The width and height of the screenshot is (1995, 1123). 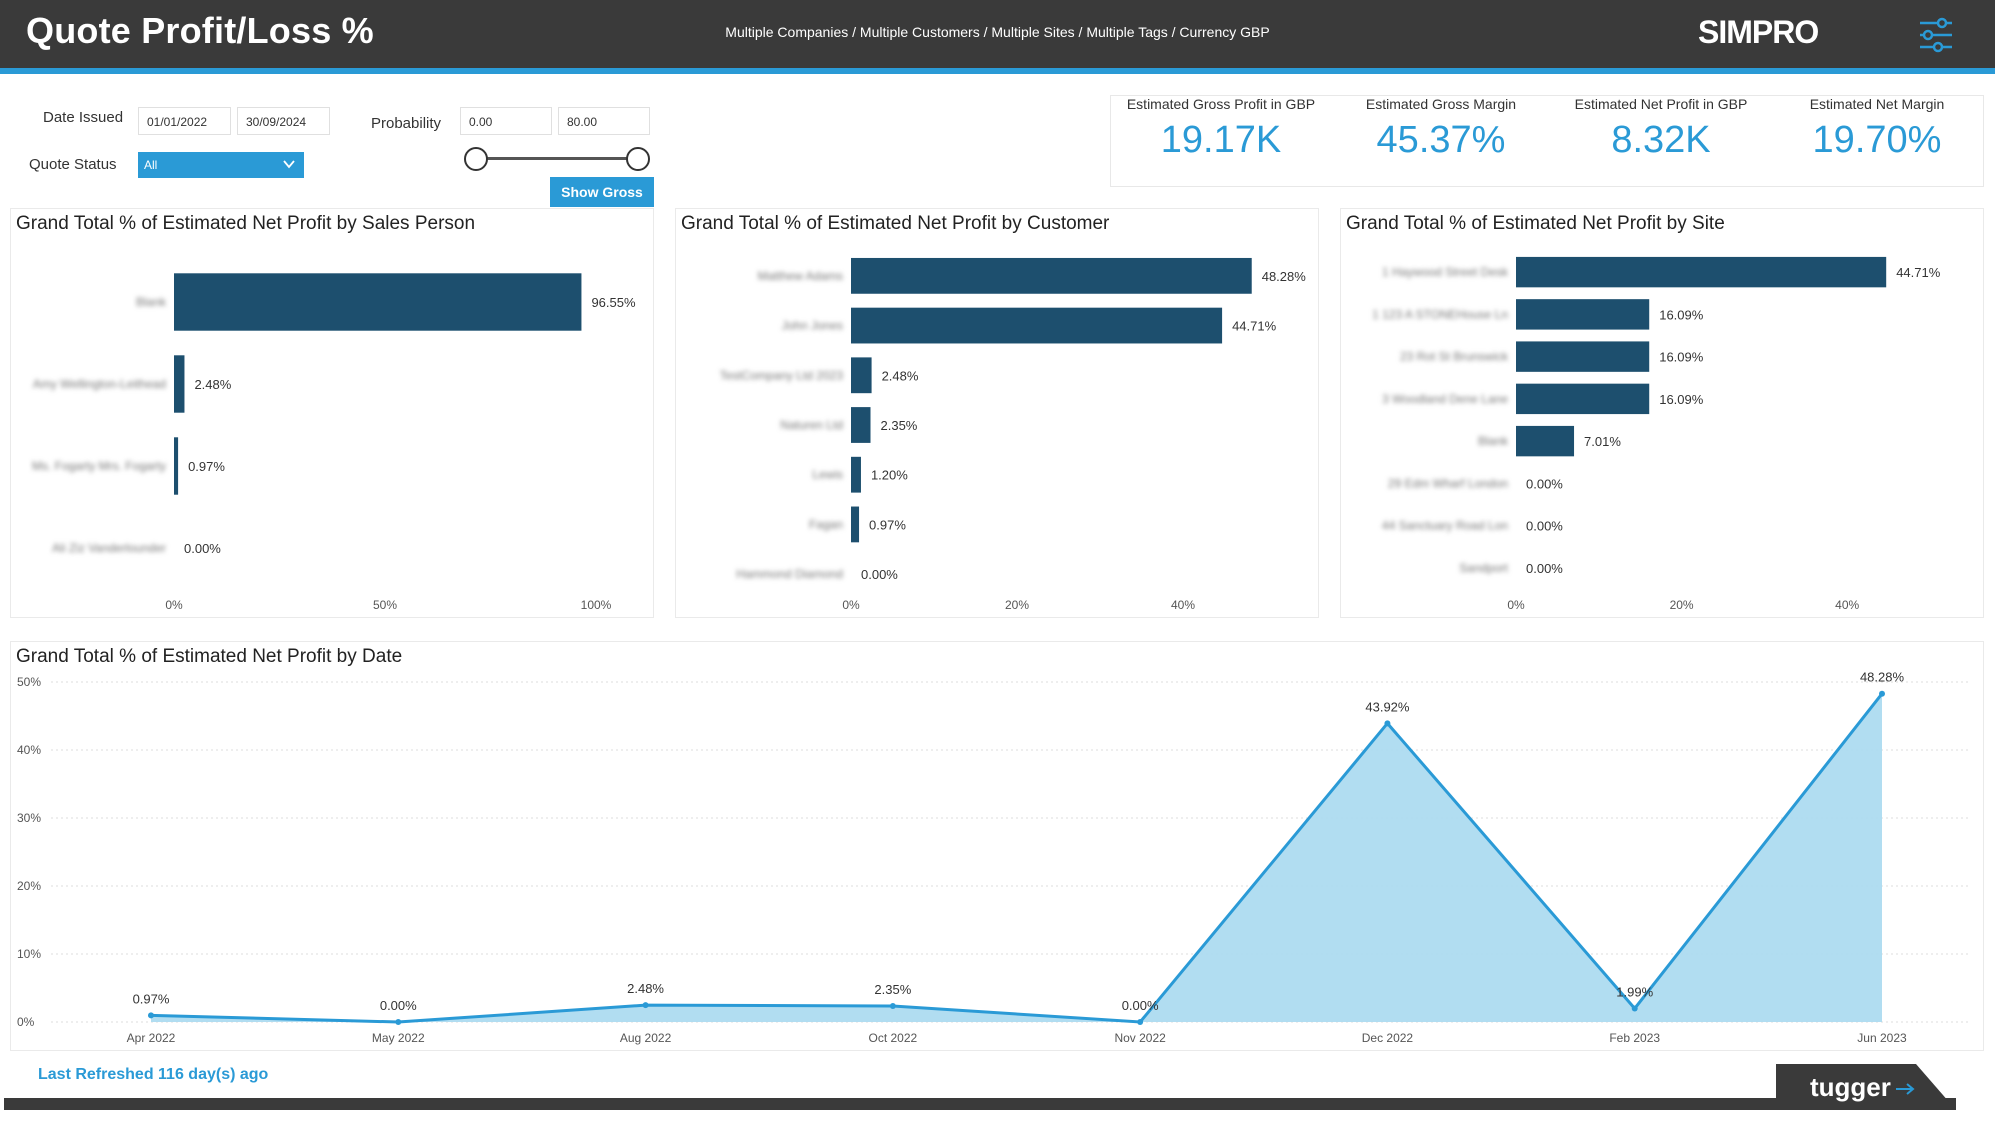 What do you see at coordinates (1454, 357) in the screenshot?
I see `category-label: 23 Rot St Brunswick` at bounding box center [1454, 357].